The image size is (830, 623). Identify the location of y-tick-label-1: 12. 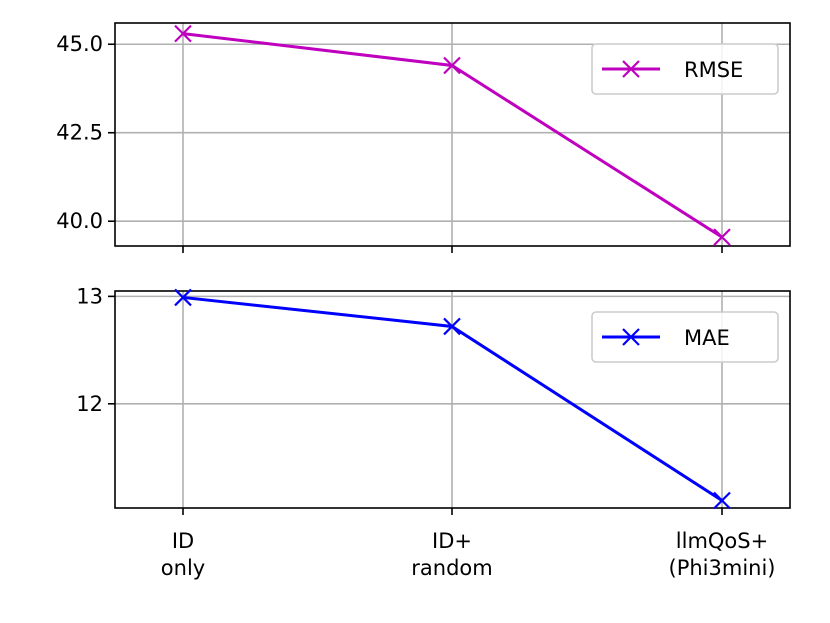
(89, 404).